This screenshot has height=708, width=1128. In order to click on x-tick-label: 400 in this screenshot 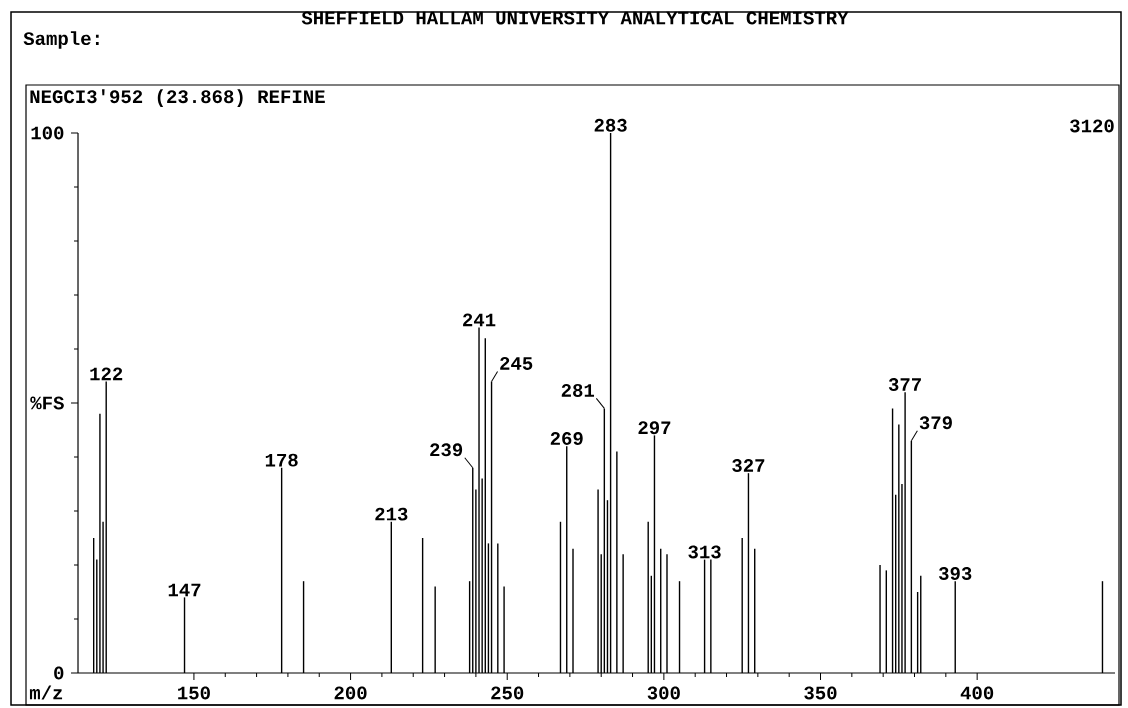, I will do `click(977, 693)`.